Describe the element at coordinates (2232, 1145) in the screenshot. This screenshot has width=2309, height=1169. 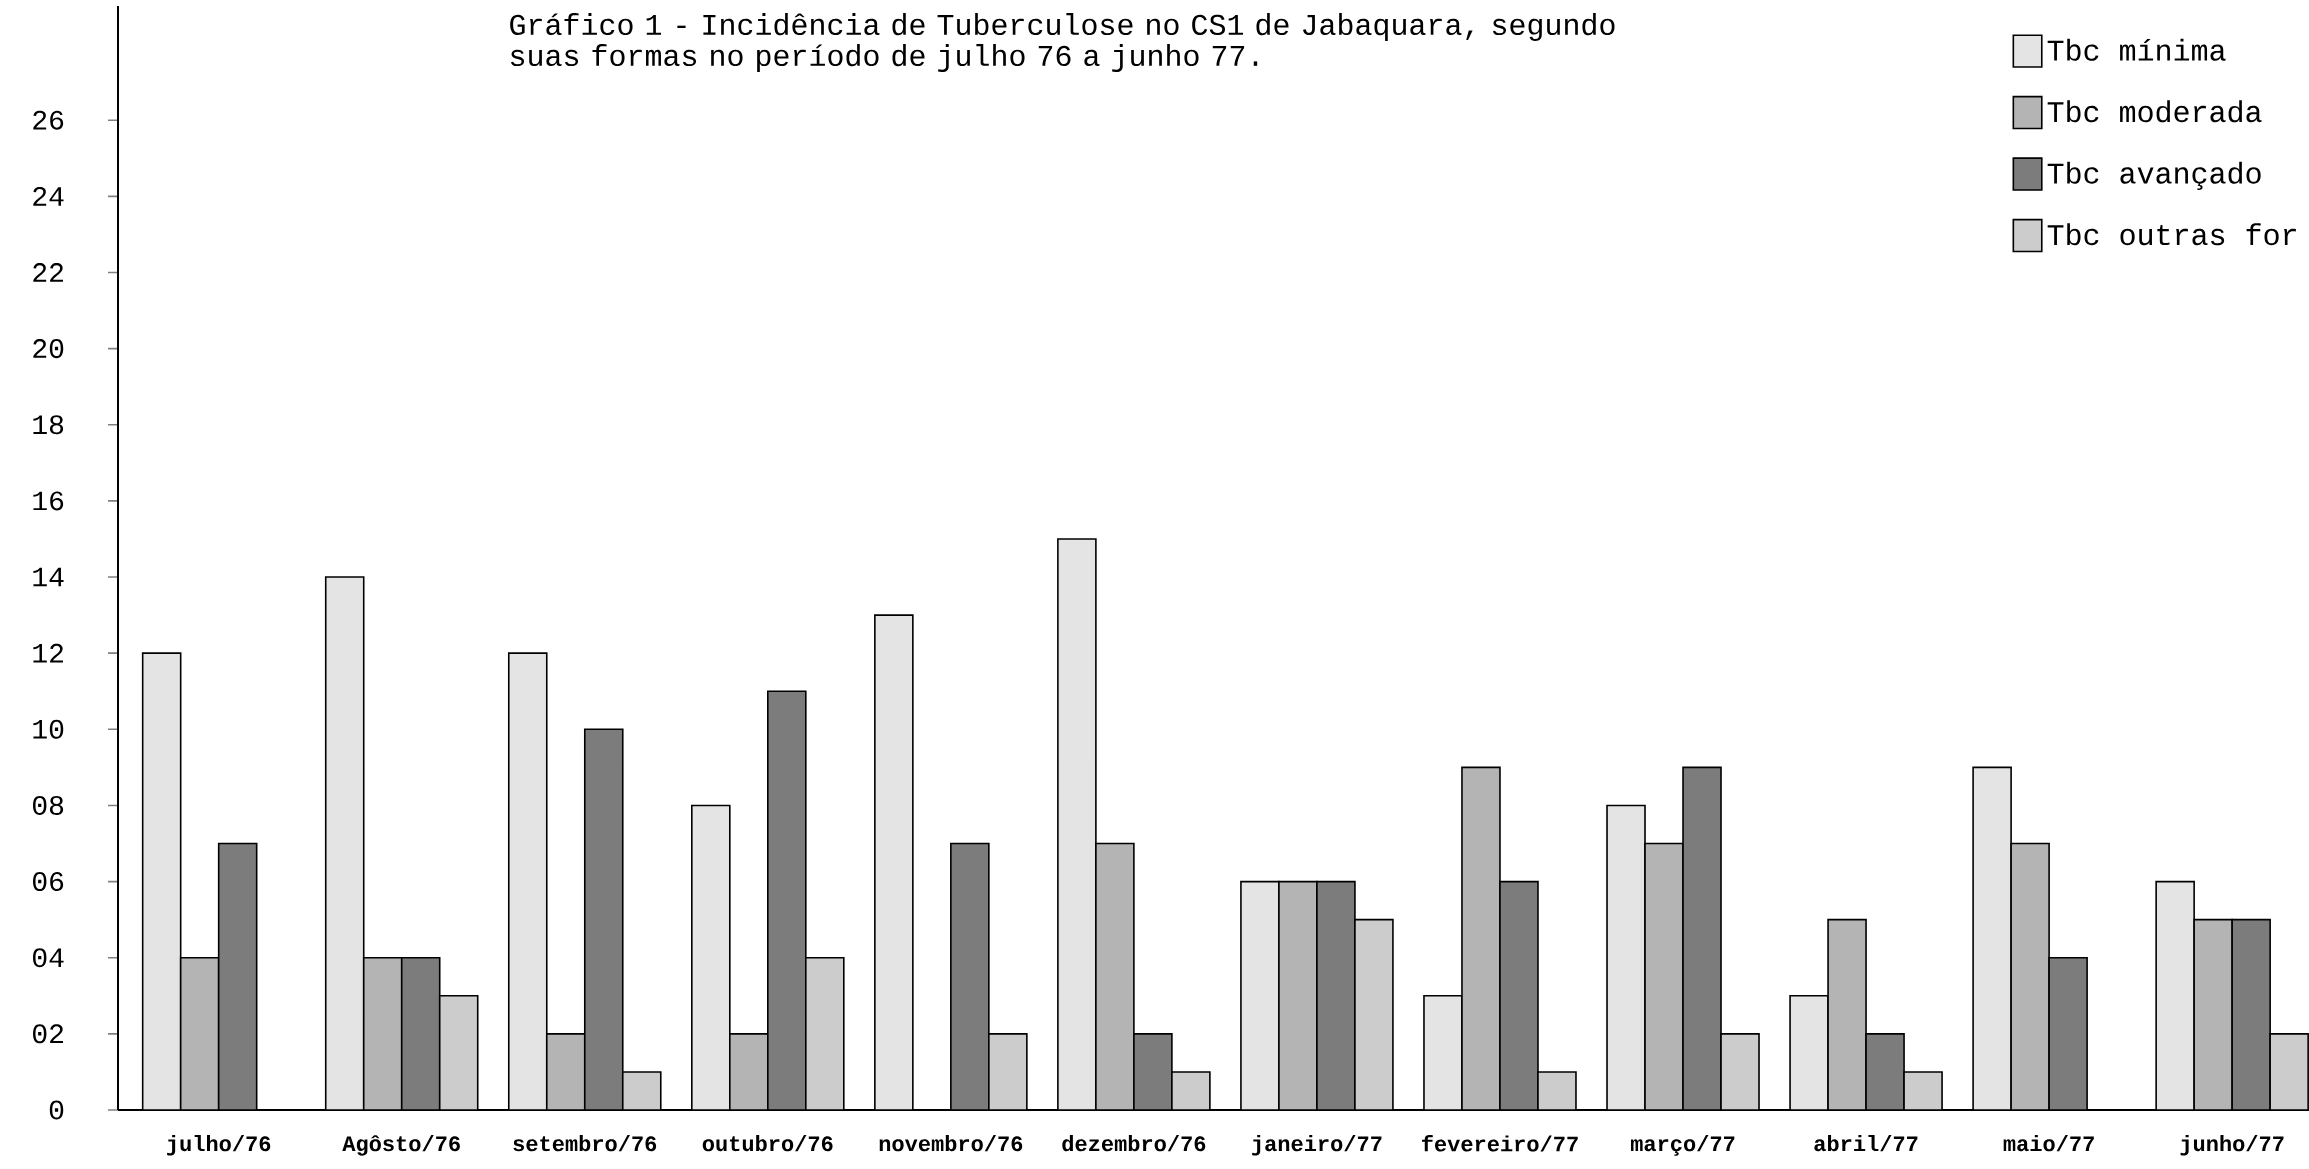
I see `x-tick-label: junho/77` at that location.